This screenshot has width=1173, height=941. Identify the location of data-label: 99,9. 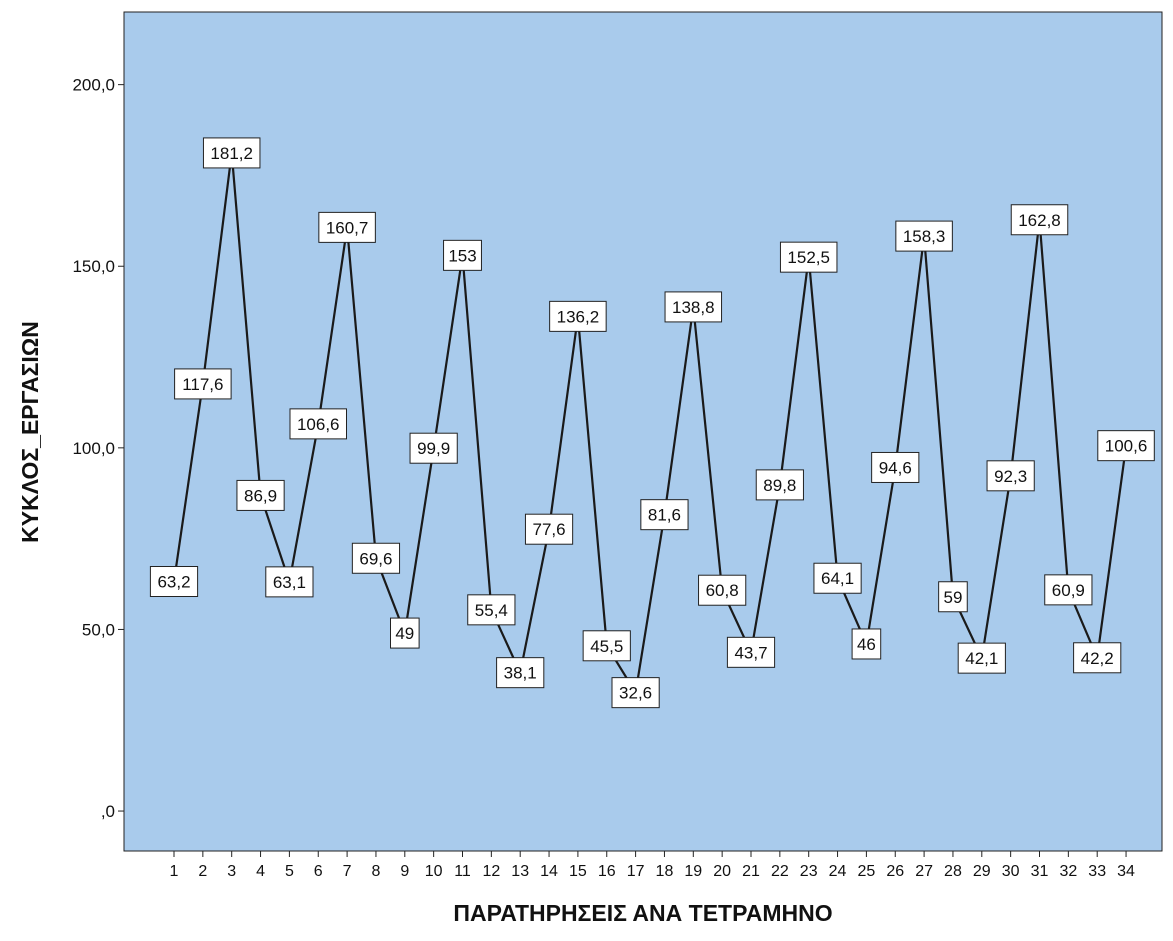
(433, 448).